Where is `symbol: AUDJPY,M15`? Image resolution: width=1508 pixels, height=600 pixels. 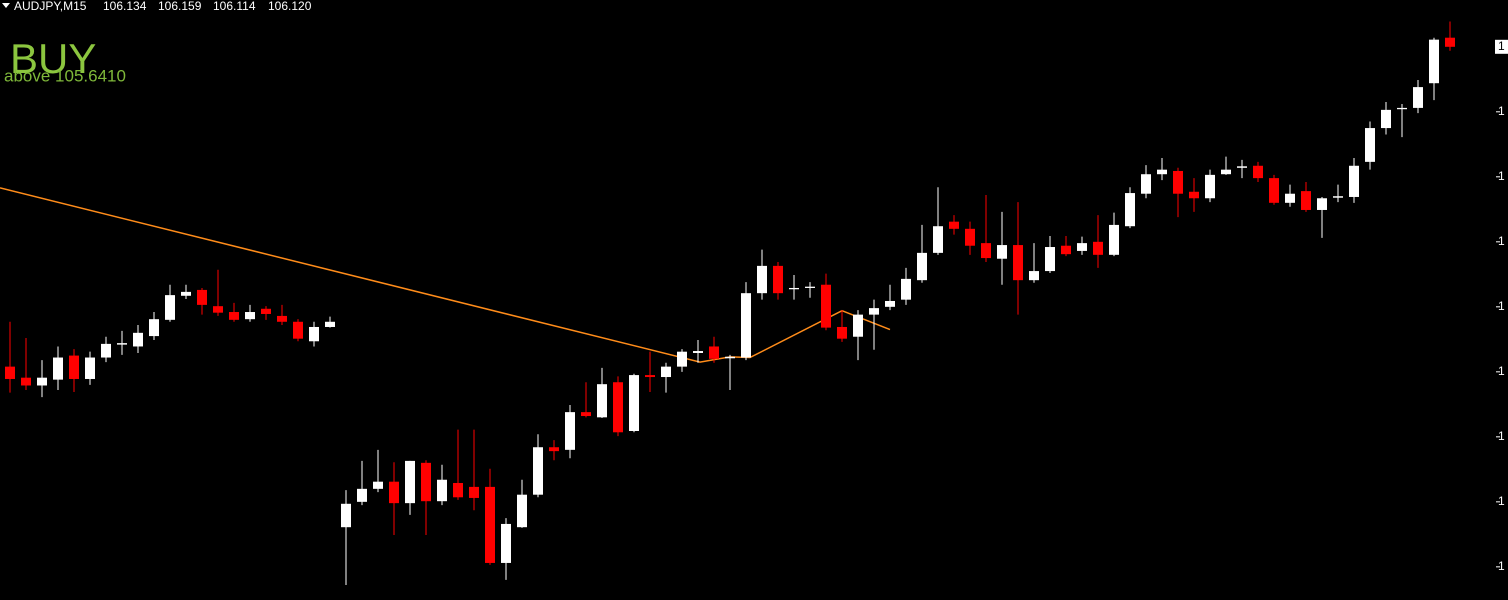
symbol: AUDJPY,M15 is located at coordinates (50, 6).